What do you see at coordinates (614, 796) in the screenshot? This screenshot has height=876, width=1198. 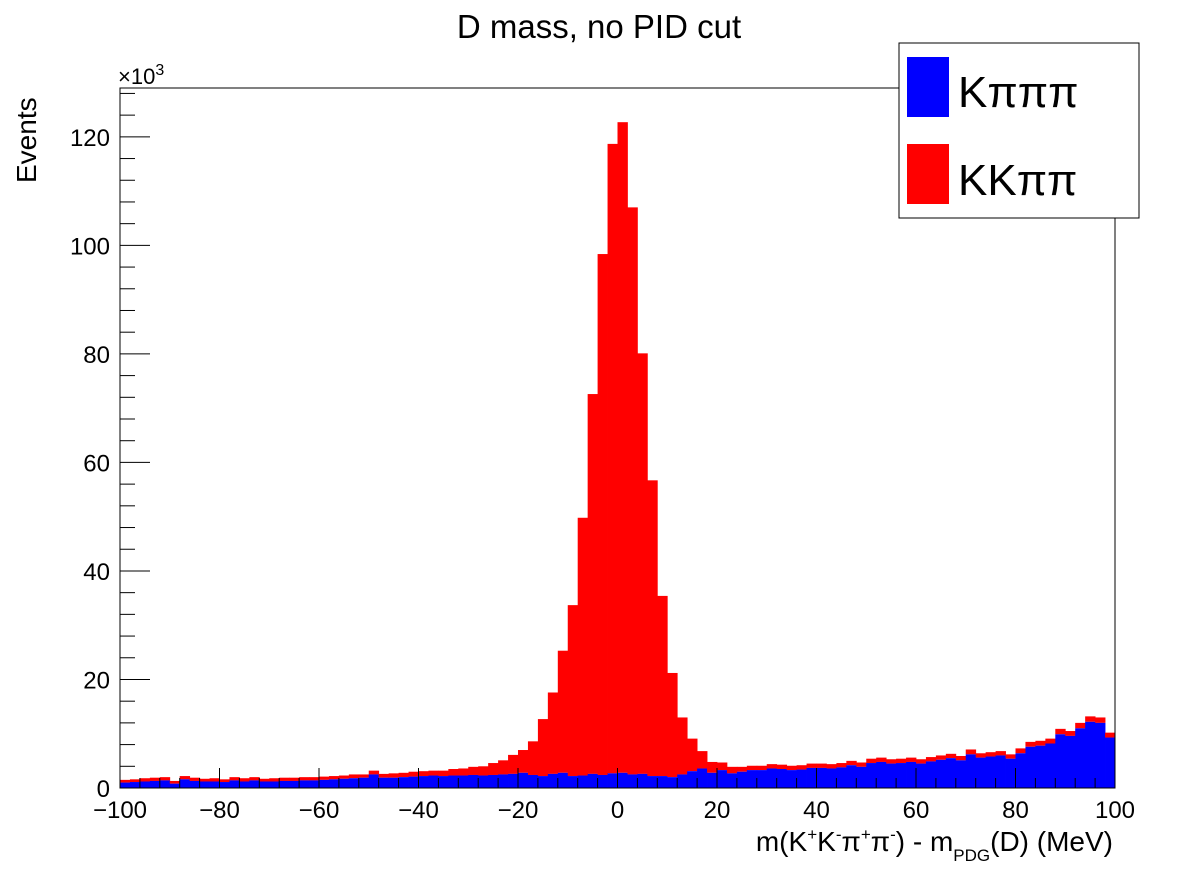 I see `x-axis-ticks: −100 −80 −60 −40 −20 0 20 40 60 80 100` at bounding box center [614, 796].